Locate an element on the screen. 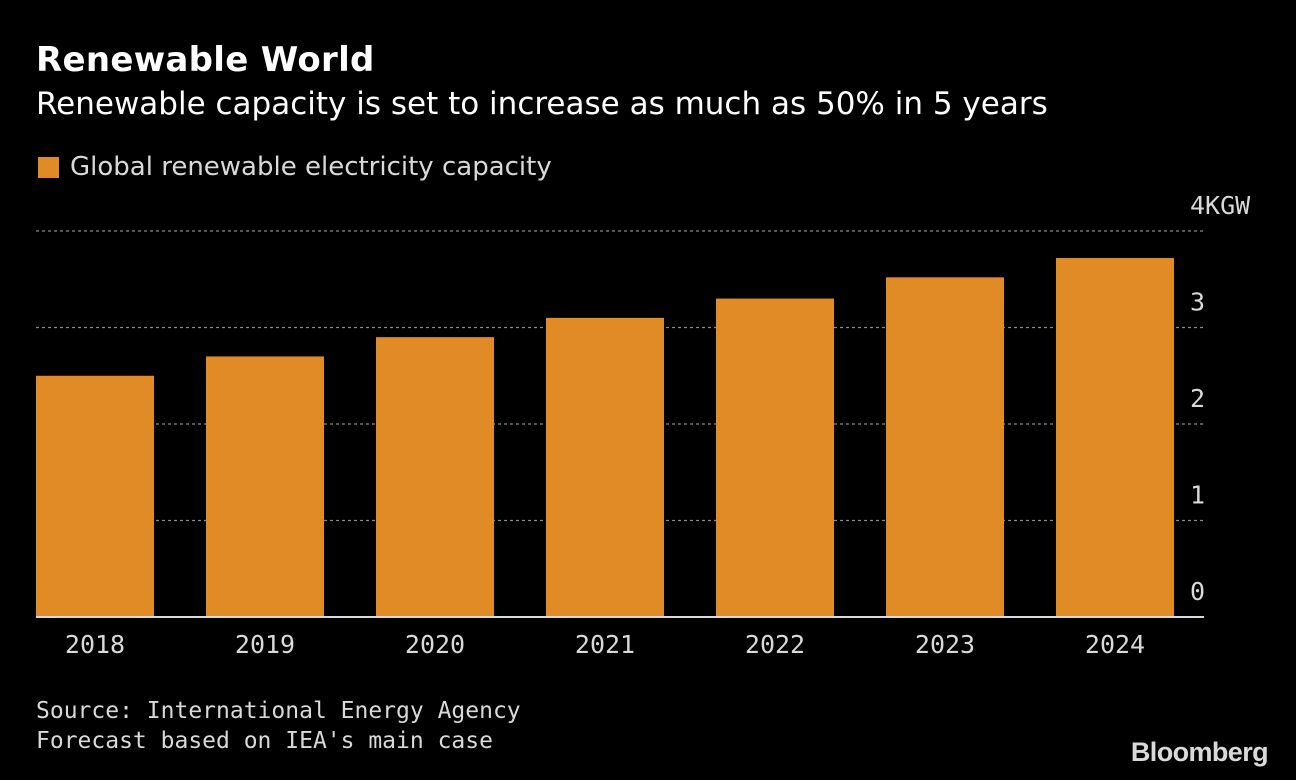  y-tick-label: 2 is located at coordinates (1197, 398).